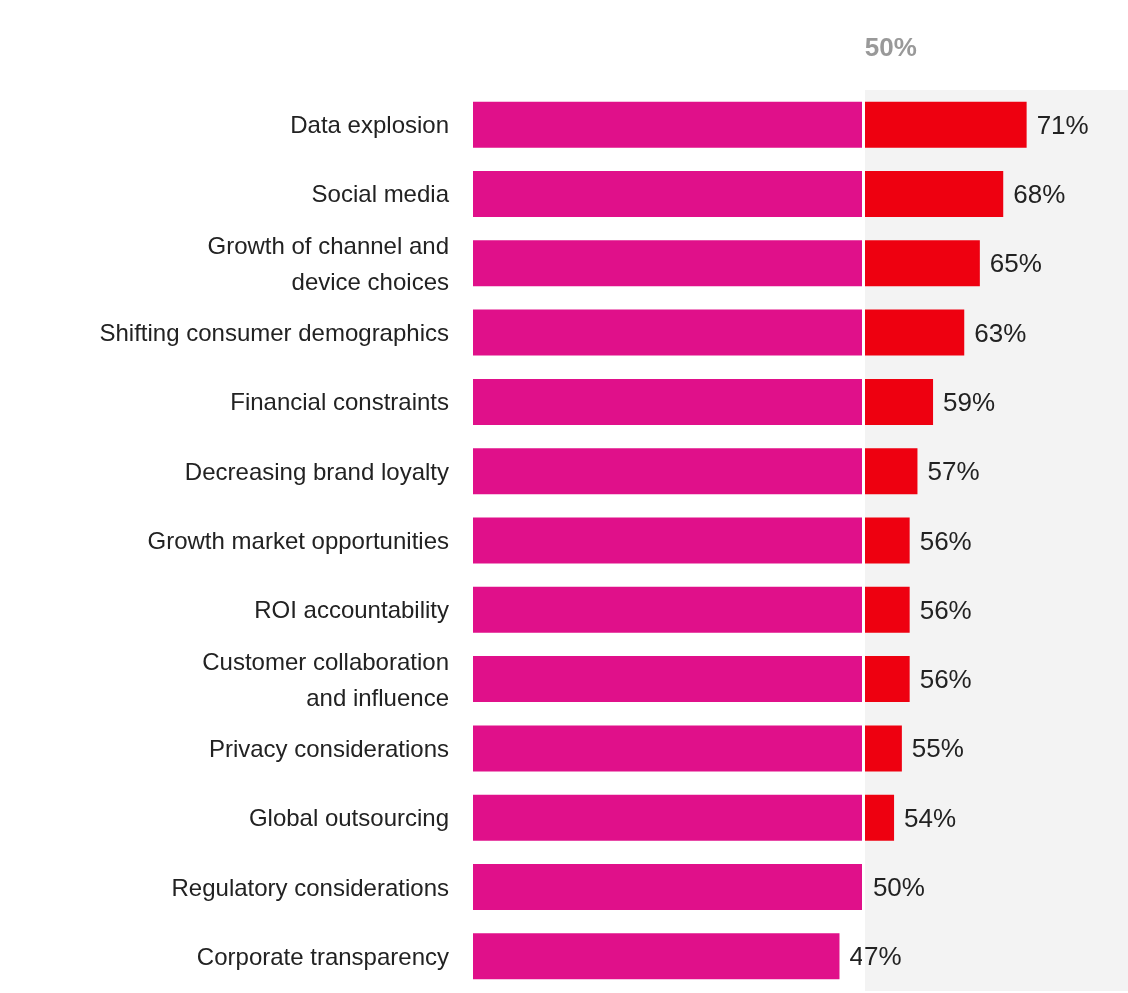 Image resolution: width=1128 pixels, height=993 pixels. I want to click on y-tick-label: Global outsourcing, so click(348, 818).